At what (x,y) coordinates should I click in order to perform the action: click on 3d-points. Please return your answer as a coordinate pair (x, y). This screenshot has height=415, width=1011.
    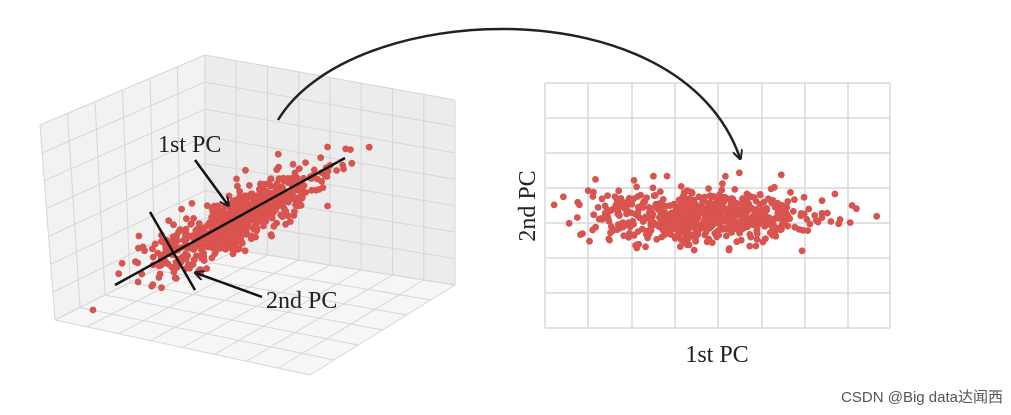
    Looking at the image, I should click on (231, 228).